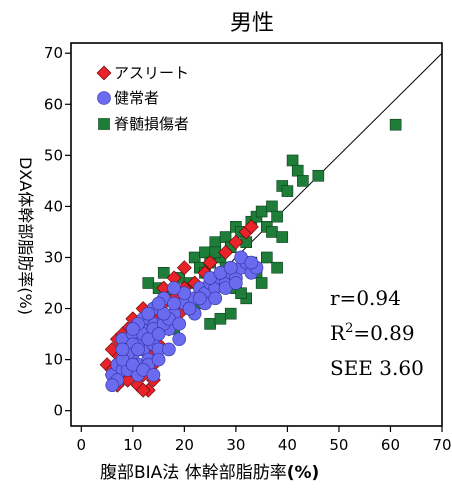 This screenshot has height=488, width=452. Describe the element at coordinates (287, 445) in the screenshot. I see `x-tick-label: 40` at that location.